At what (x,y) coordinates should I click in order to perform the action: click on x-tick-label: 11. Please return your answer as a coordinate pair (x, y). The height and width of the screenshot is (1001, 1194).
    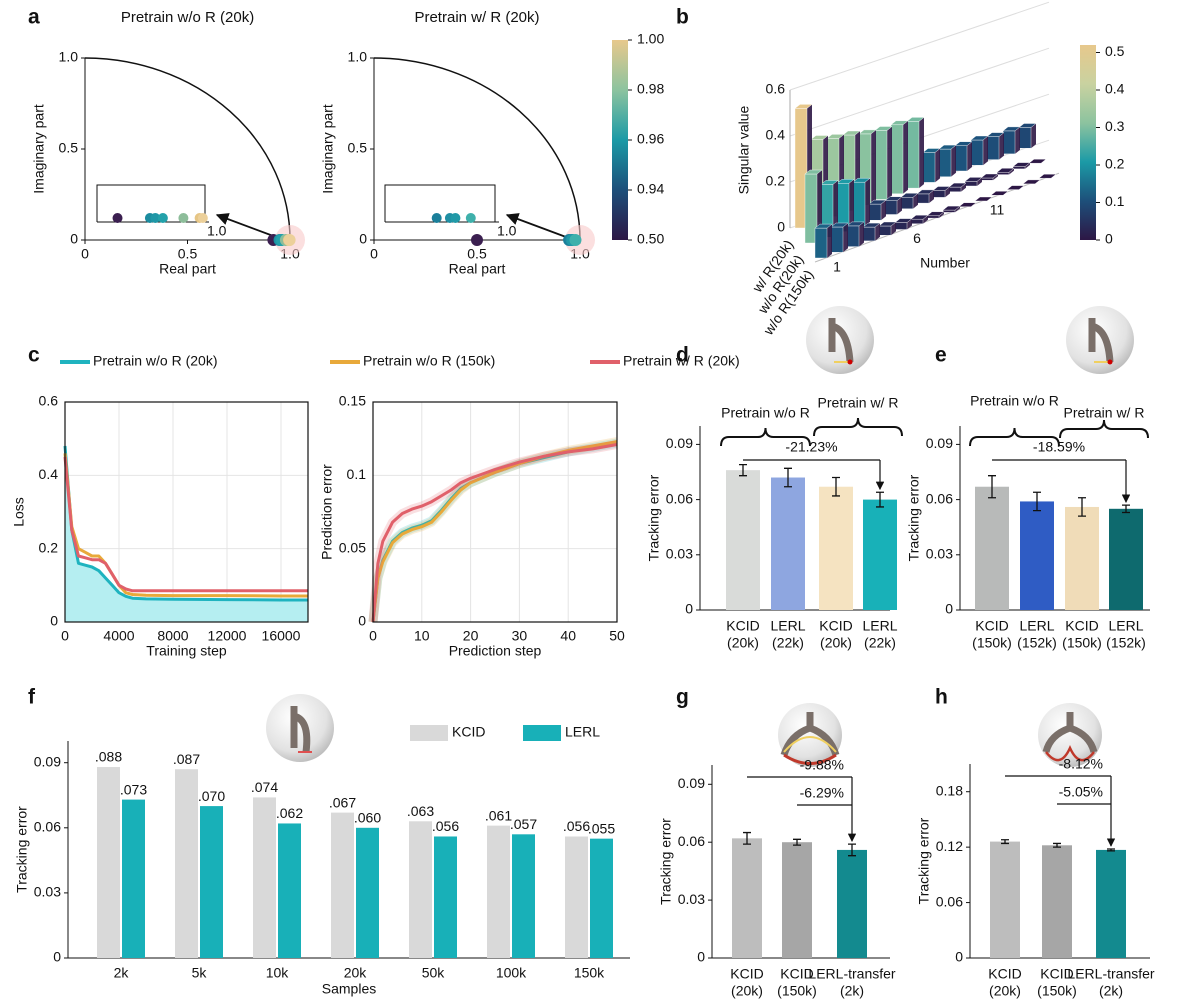
    Looking at the image, I should click on (997, 210).